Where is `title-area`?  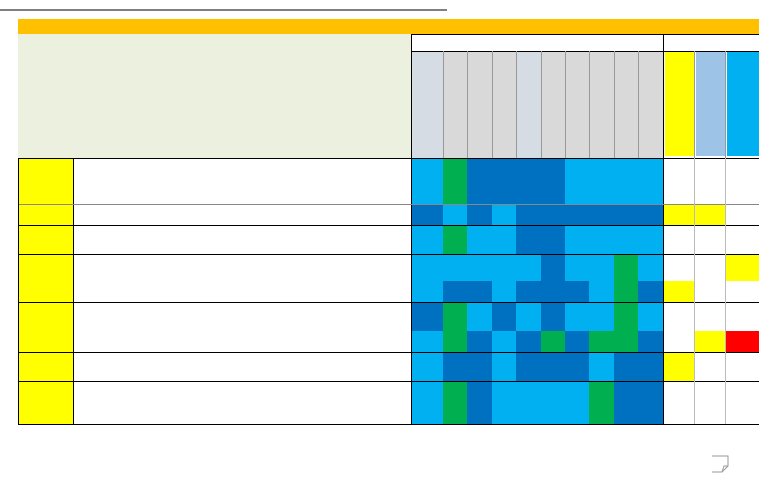
title-area is located at coordinates (214, 96).